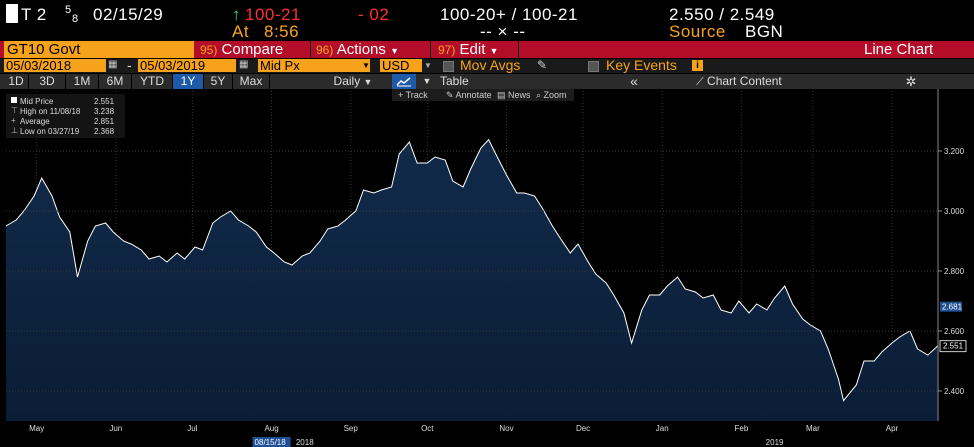 This screenshot has width=974, height=447. I want to click on chart-content-button: ⟋ Chart Content, so click(761, 81).